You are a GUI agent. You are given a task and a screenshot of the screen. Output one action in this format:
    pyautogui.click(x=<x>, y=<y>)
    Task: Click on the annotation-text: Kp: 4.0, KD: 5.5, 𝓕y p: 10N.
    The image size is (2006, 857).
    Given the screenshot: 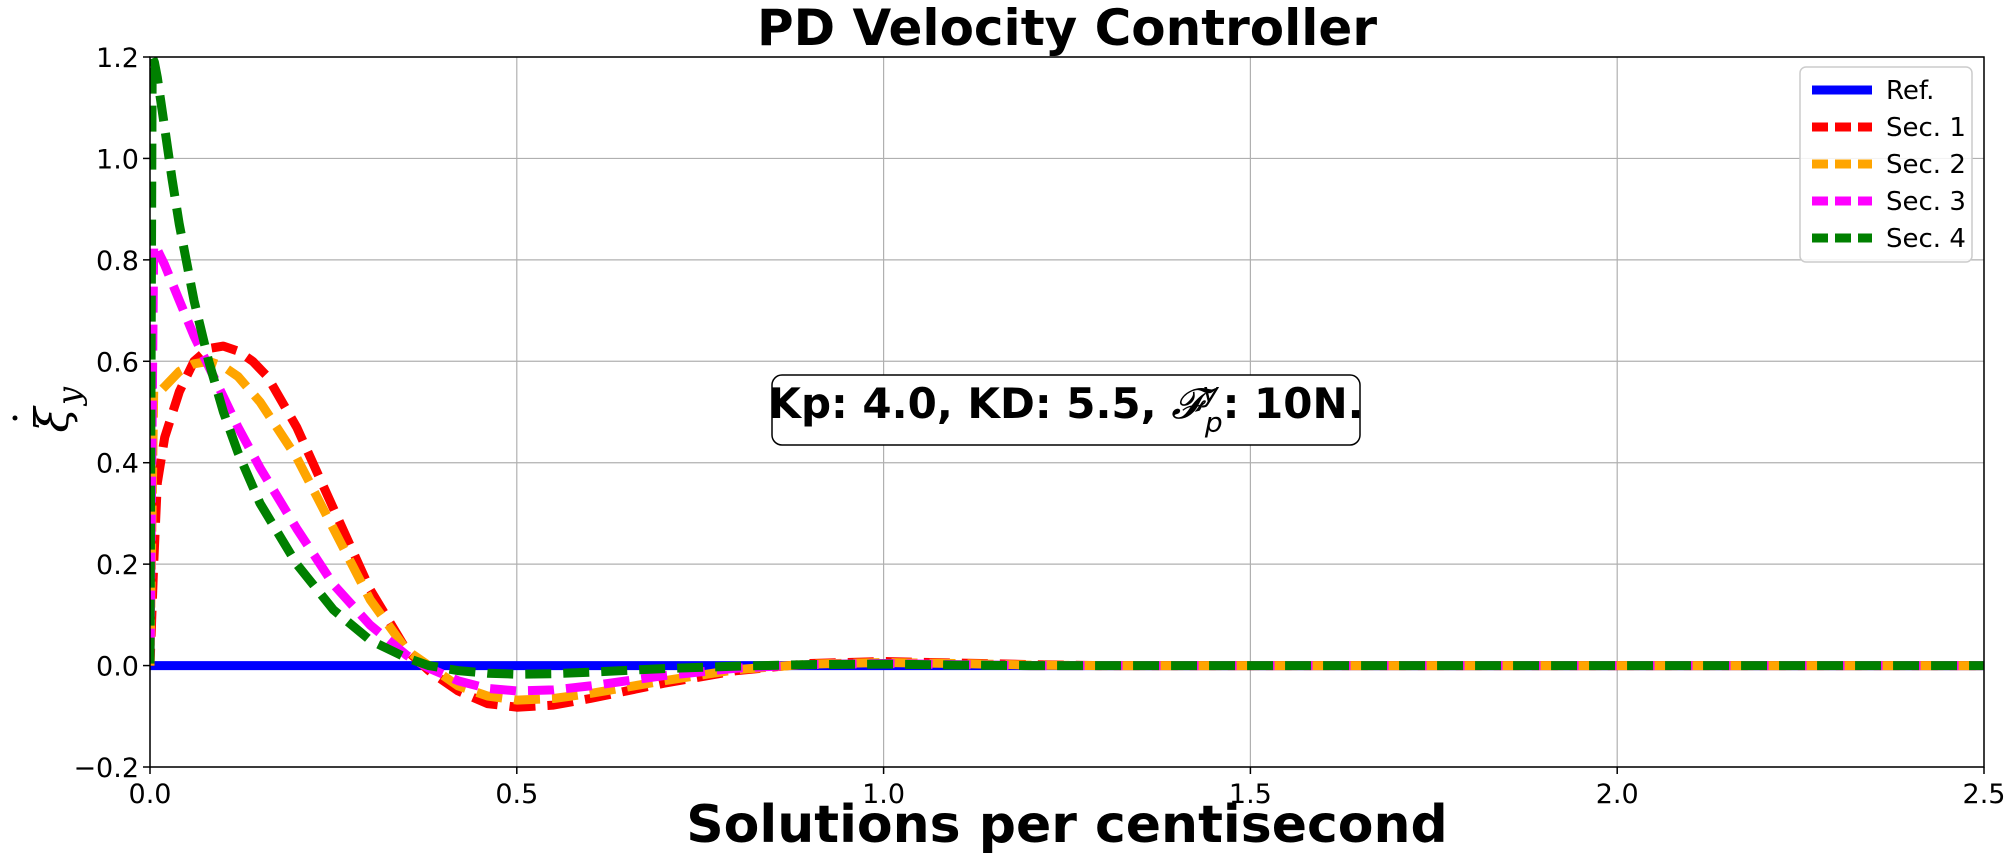 What is the action you would take?
    pyautogui.click(x=1065, y=407)
    